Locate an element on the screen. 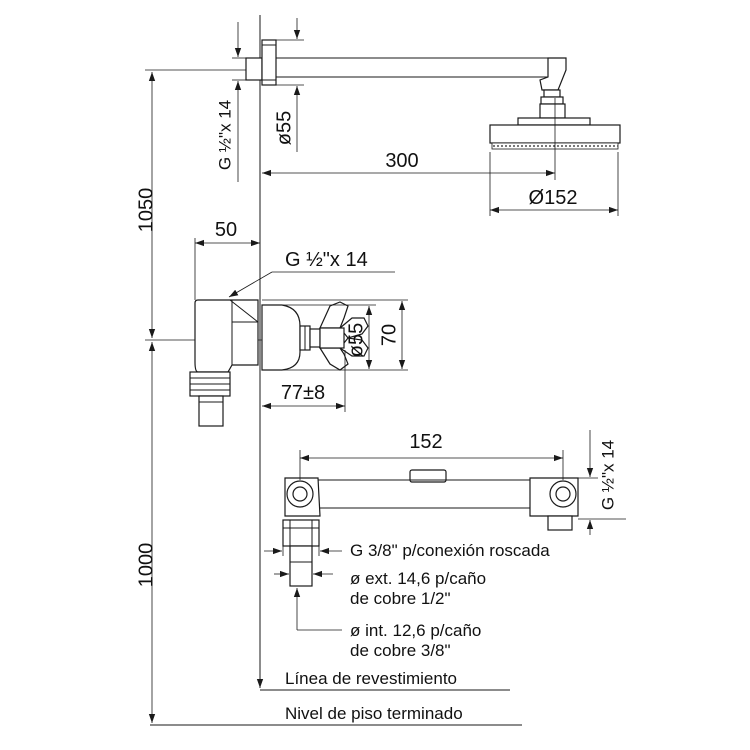  valve-thread-label: G ½"x 14 is located at coordinates (326, 260).